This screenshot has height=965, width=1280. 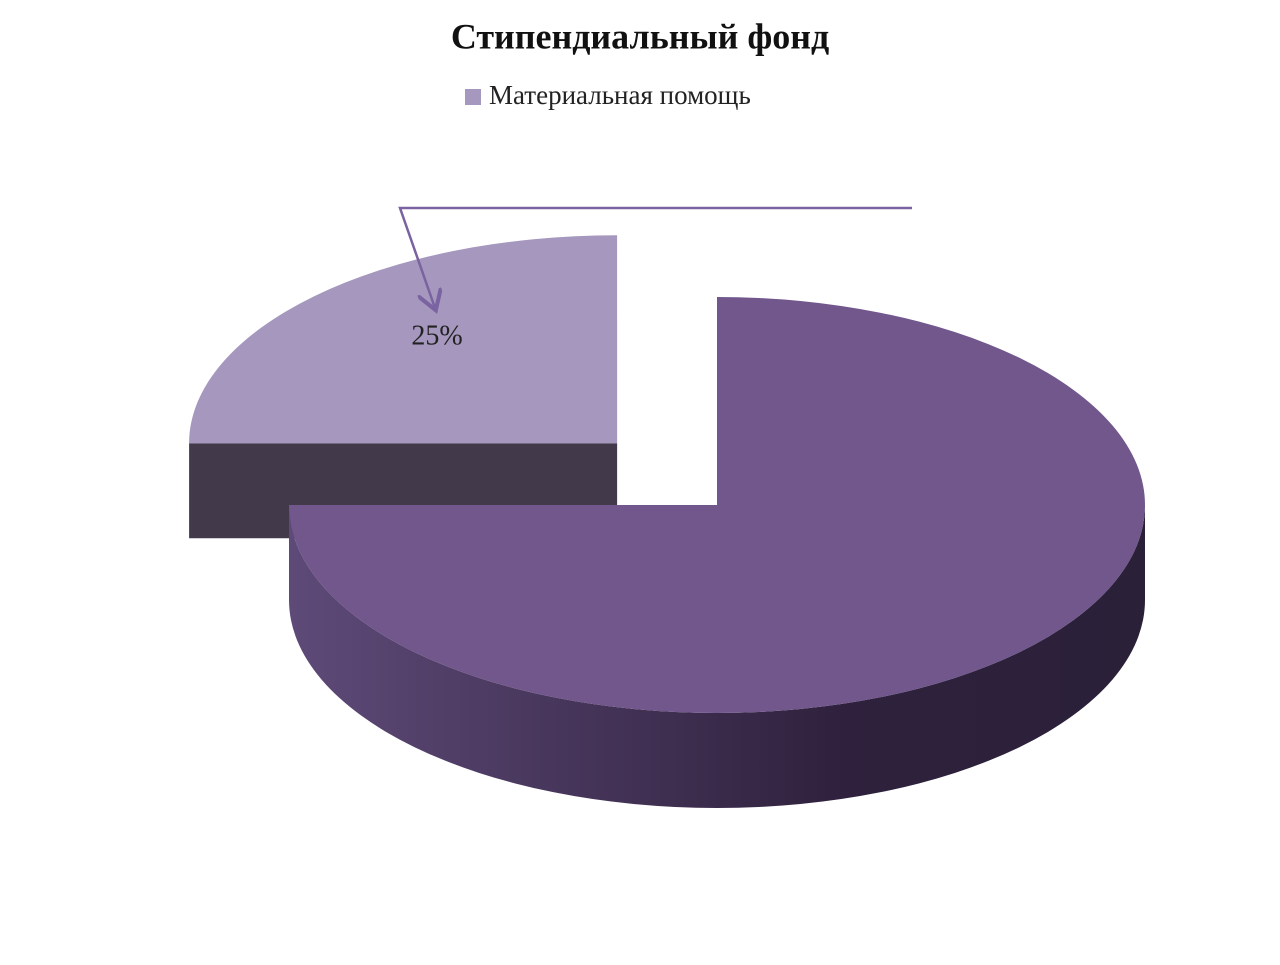 What do you see at coordinates (640, 36) in the screenshot?
I see `chart-title: Стипендиальный фонд` at bounding box center [640, 36].